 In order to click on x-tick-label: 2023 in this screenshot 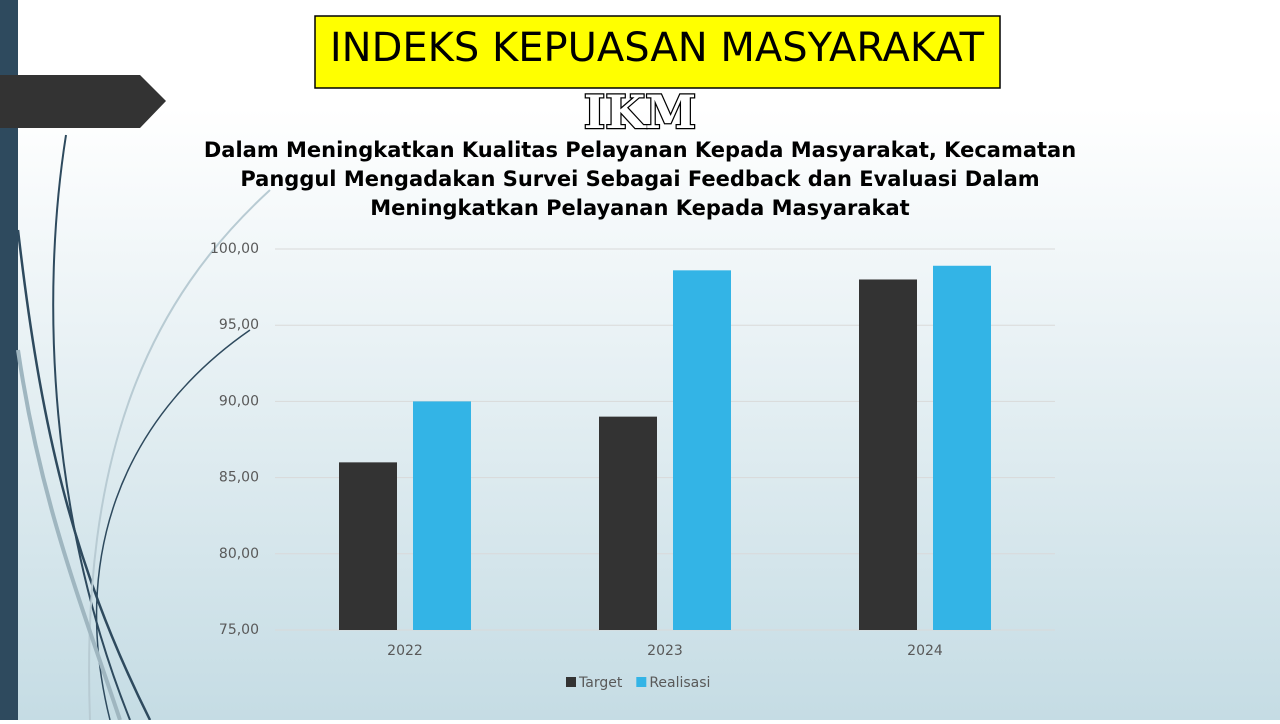, I will do `click(665, 651)`.